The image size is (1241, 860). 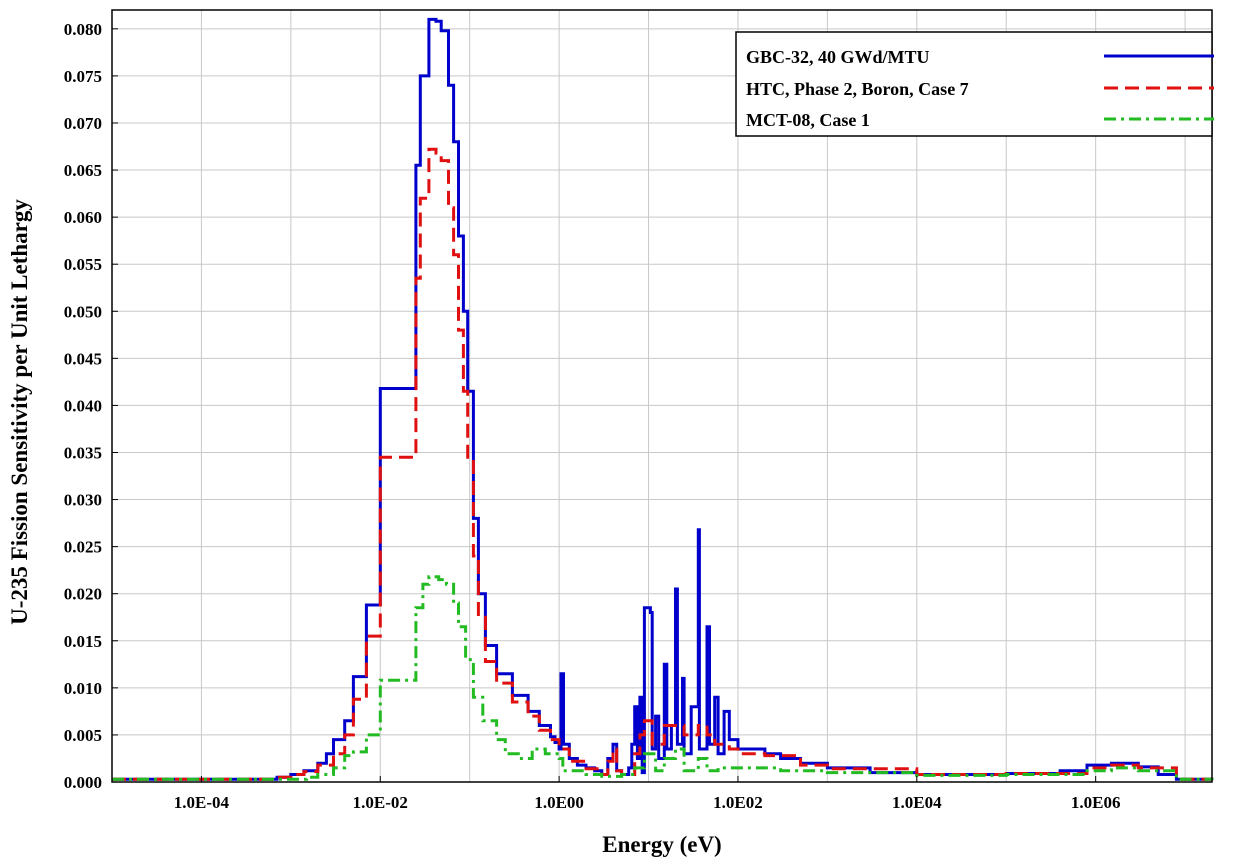 What do you see at coordinates (83, 594) in the screenshot?
I see `y-tick-label: 0.020` at bounding box center [83, 594].